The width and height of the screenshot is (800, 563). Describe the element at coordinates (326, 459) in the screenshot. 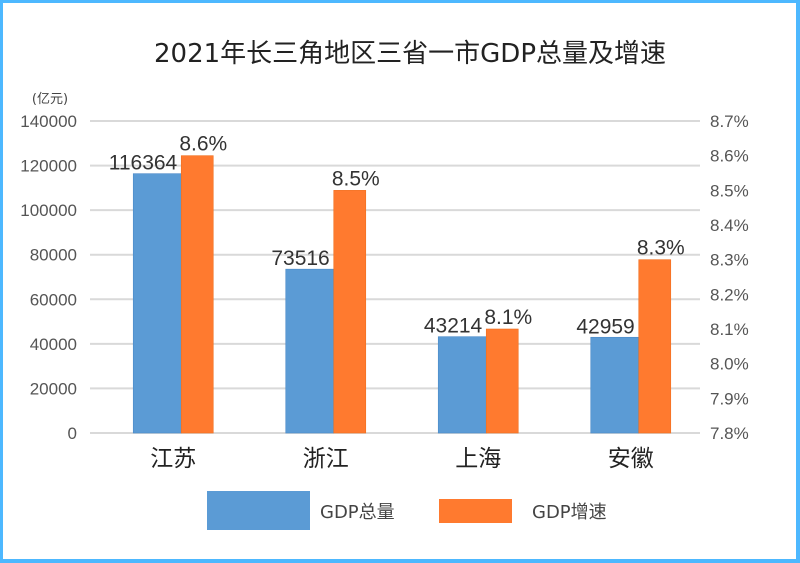

I see `x-category-label: 浙江` at that location.